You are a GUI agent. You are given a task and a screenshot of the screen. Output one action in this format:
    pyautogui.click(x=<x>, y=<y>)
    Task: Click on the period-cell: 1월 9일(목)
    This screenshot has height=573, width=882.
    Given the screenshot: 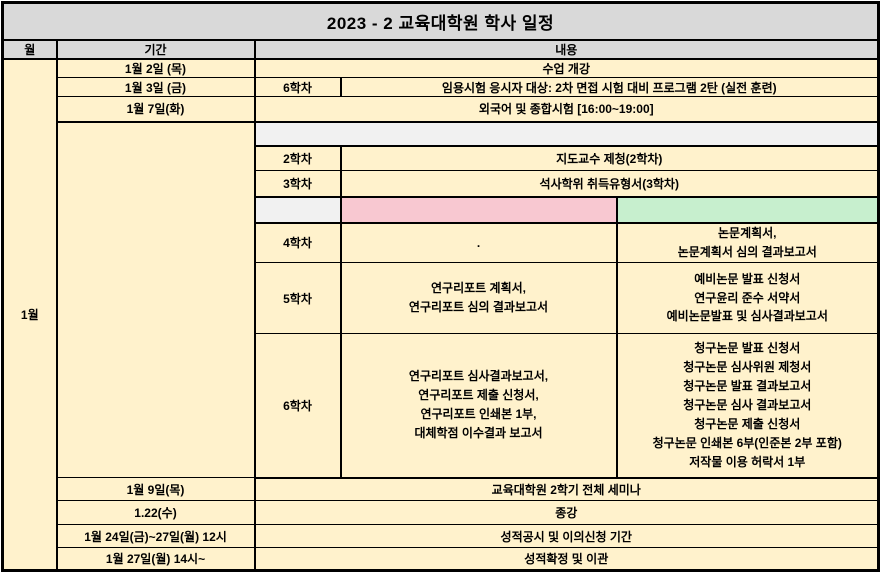 What is the action you would take?
    pyautogui.click(x=156, y=489)
    